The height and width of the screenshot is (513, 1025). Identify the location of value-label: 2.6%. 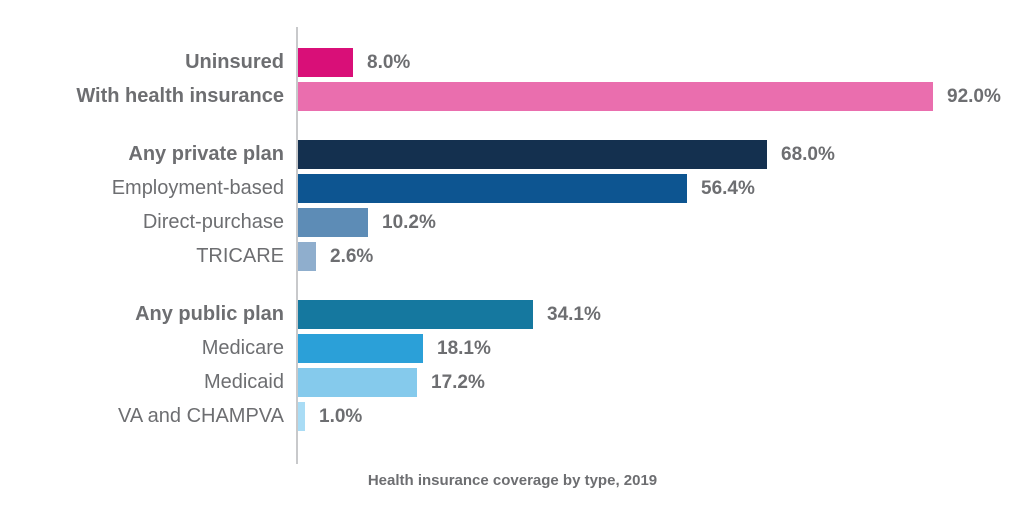
(352, 256).